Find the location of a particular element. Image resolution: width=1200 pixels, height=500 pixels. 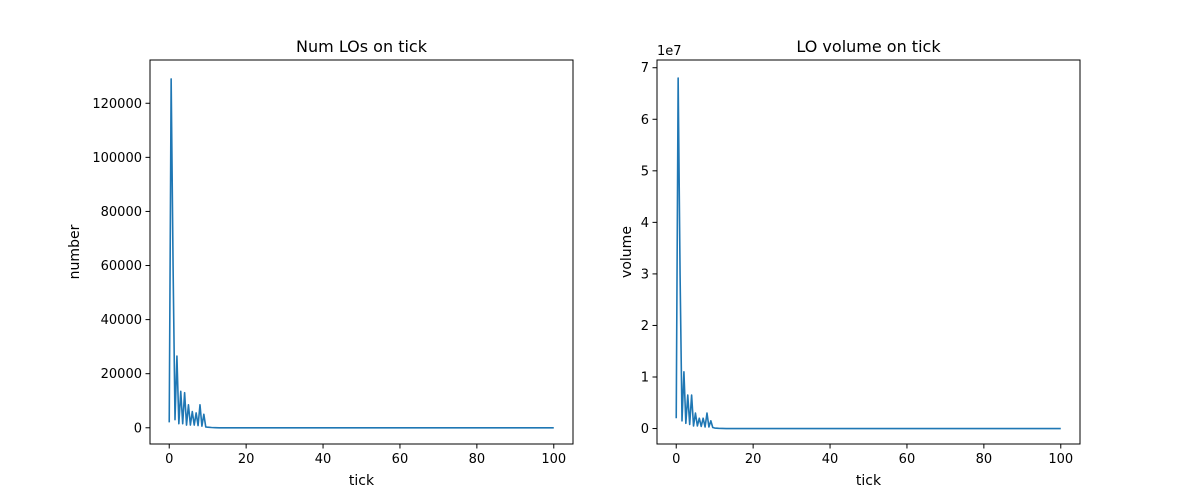

y-tick-label: 60000 is located at coordinates (121, 266).